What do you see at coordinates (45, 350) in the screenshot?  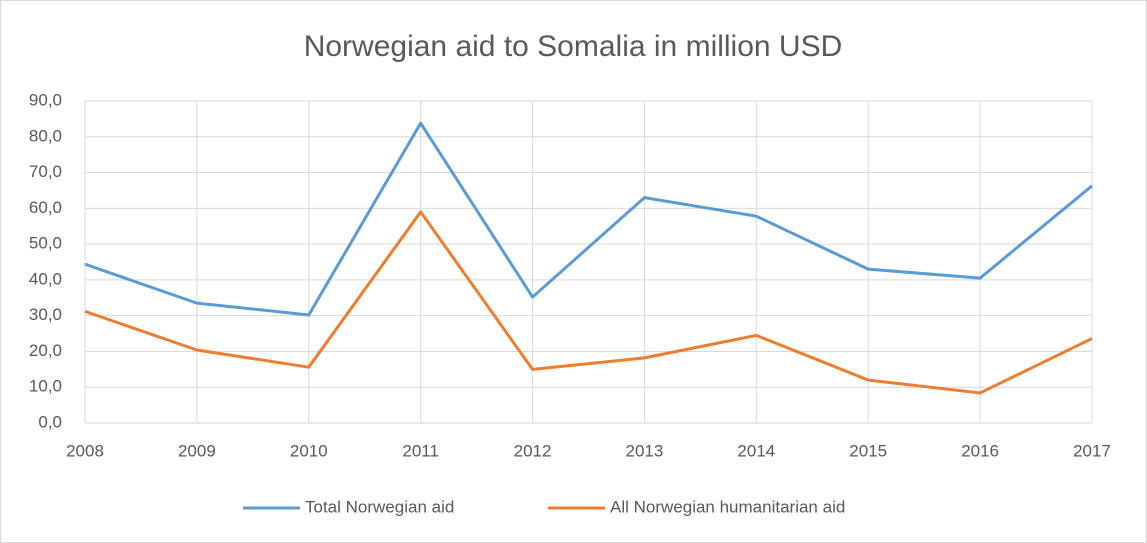 I see `y-tick-label: 20,0` at bounding box center [45, 350].